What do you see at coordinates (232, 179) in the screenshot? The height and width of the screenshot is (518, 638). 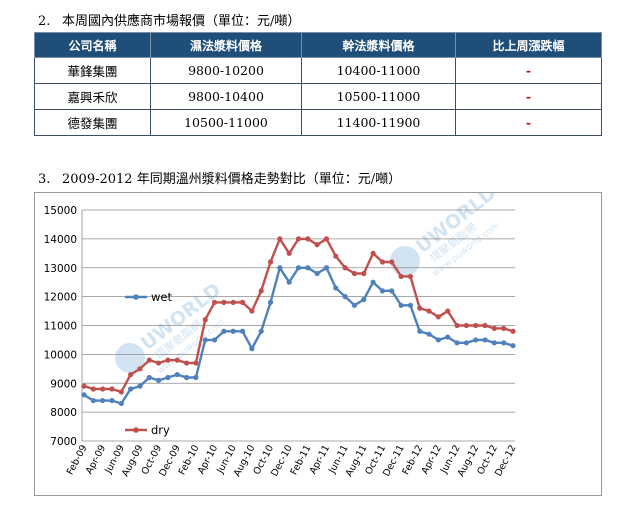 I see `section-3-title: 2009-2012 年同期溫州漿料價格走勢對比（單位：元/噸）` at bounding box center [232, 179].